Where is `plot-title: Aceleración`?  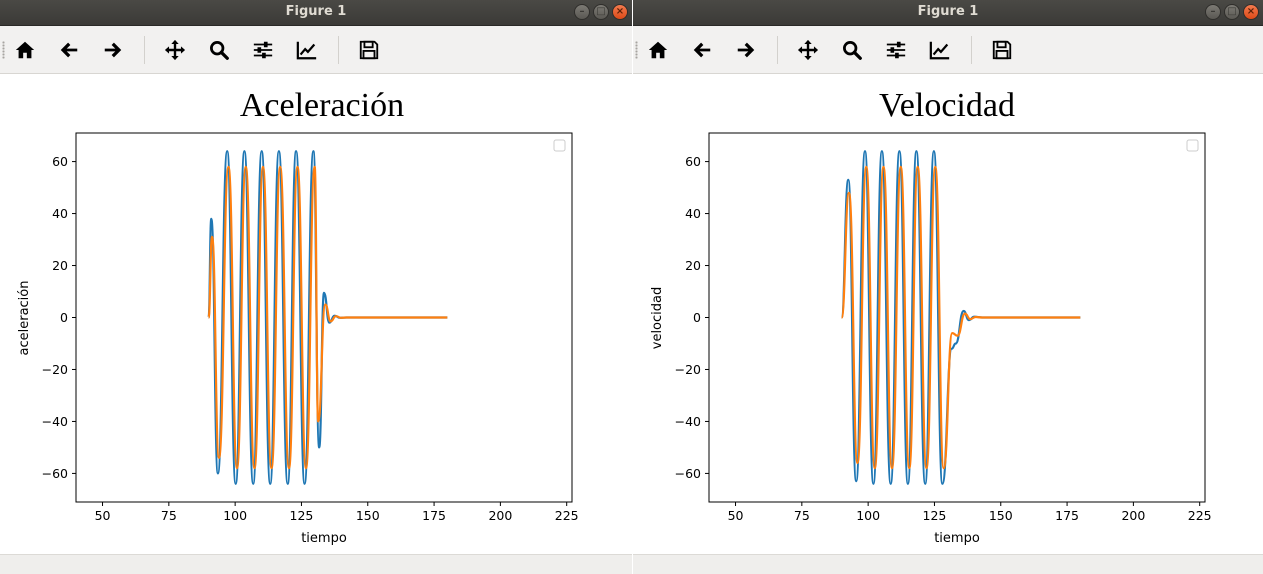
plot-title: Aceleración is located at coordinates (322, 105).